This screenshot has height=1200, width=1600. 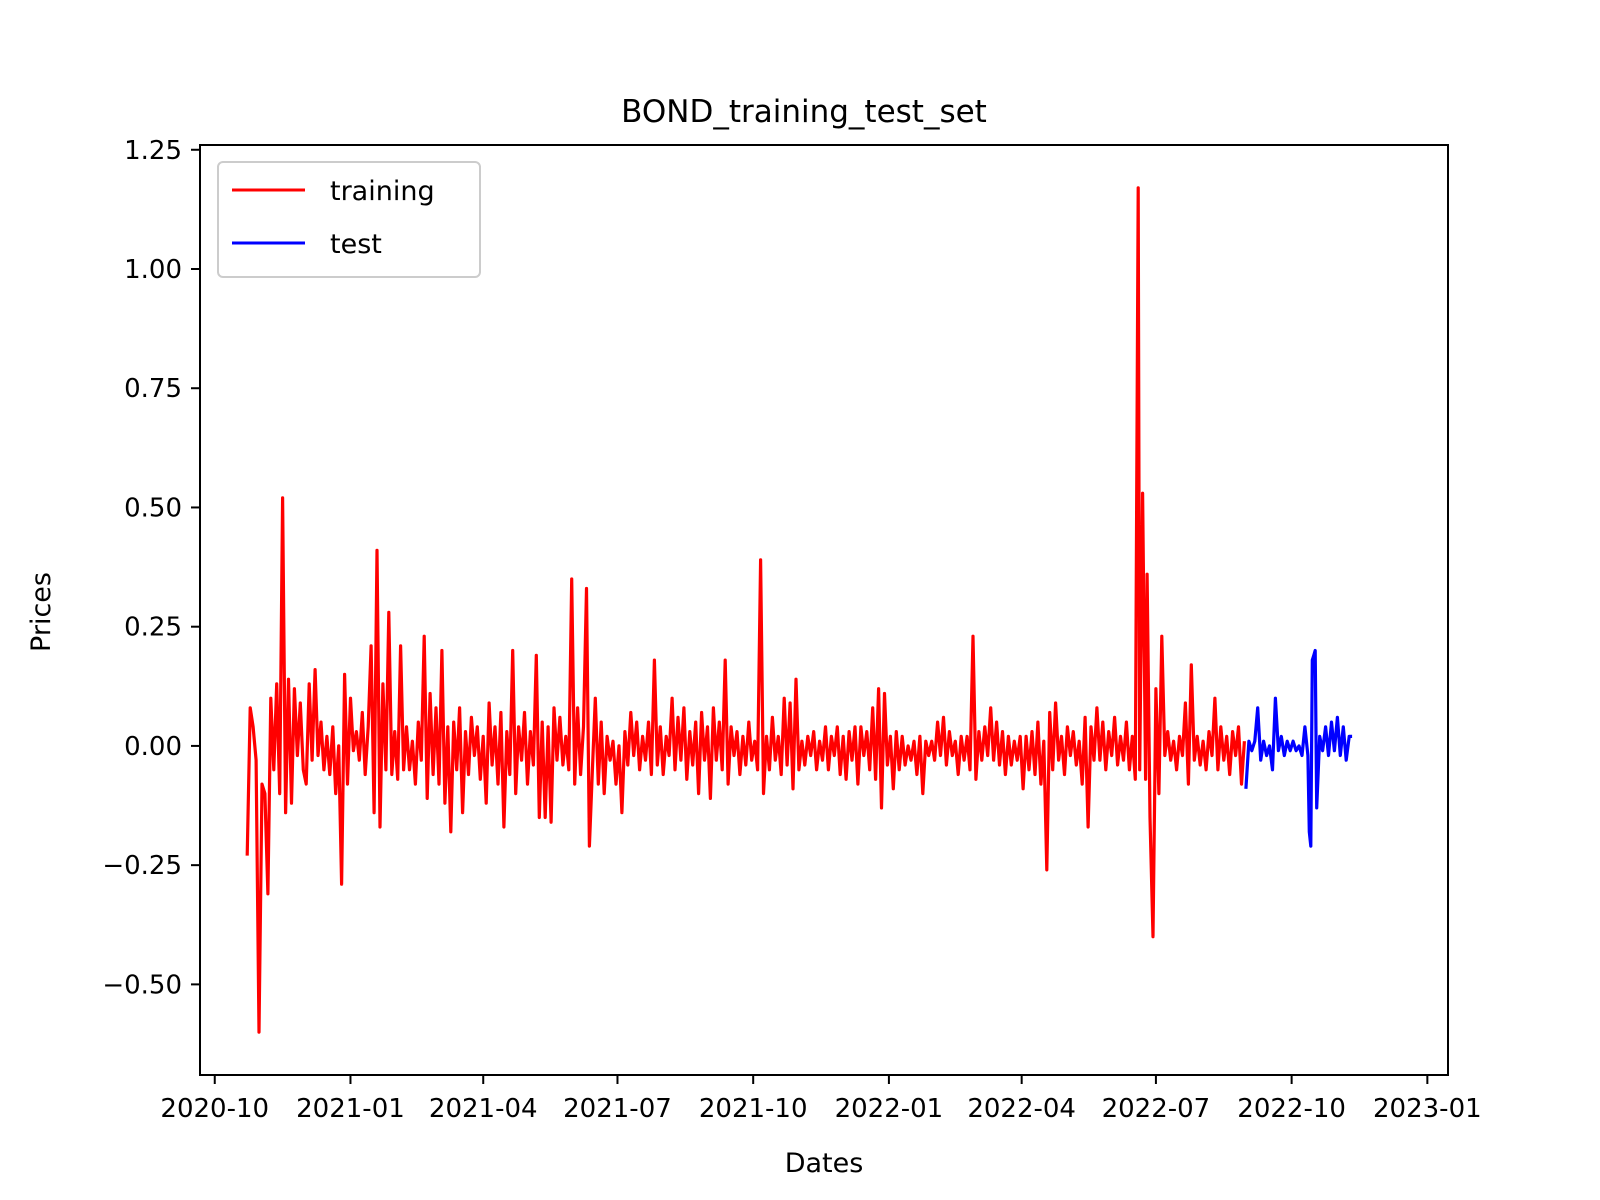 What do you see at coordinates (350, 1109) in the screenshot?
I see `x-tick-label: 2021-01` at bounding box center [350, 1109].